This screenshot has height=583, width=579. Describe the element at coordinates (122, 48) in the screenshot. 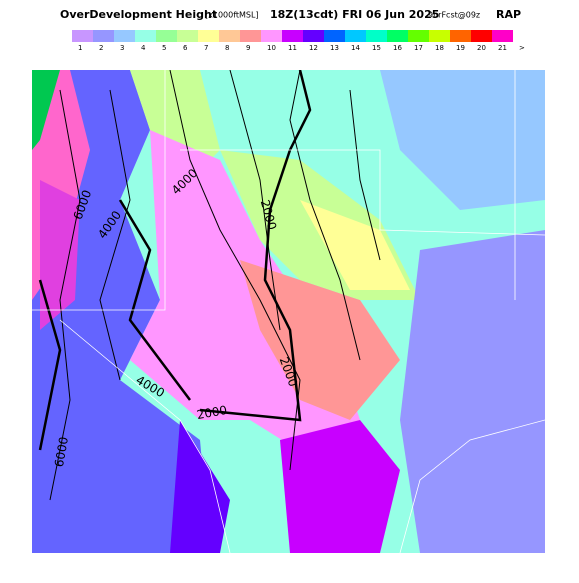

I see `legend-label: 3` at that location.